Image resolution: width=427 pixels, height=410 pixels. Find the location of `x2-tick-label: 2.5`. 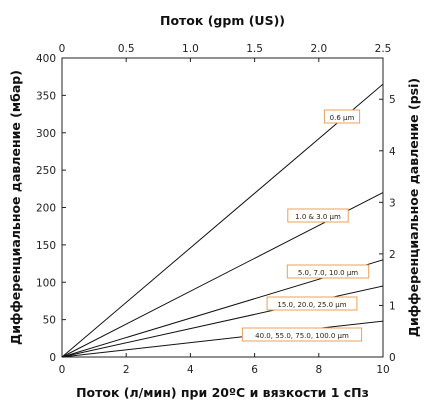

x2-tick-label: 2.5 is located at coordinates (383, 49).